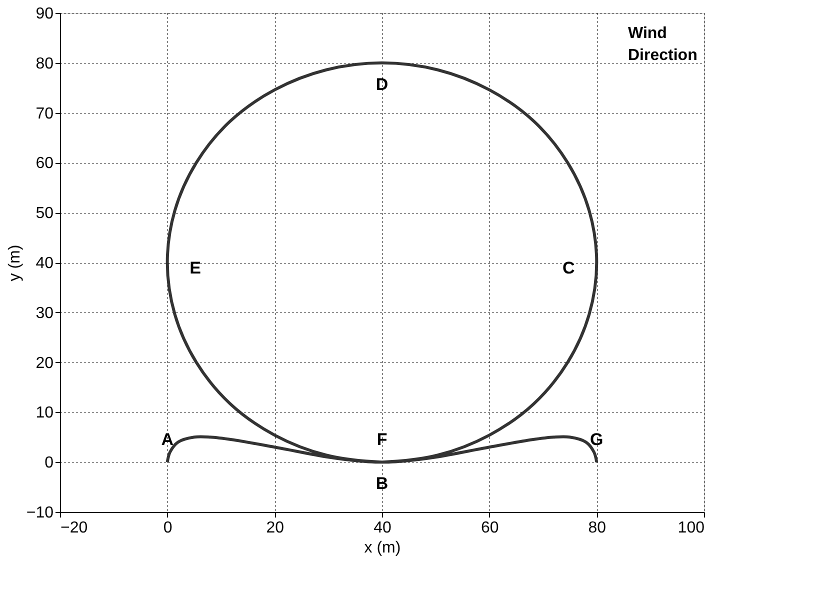  What do you see at coordinates (15, 263) in the screenshot?
I see `y-axis-title: y (m)` at bounding box center [15, 263].